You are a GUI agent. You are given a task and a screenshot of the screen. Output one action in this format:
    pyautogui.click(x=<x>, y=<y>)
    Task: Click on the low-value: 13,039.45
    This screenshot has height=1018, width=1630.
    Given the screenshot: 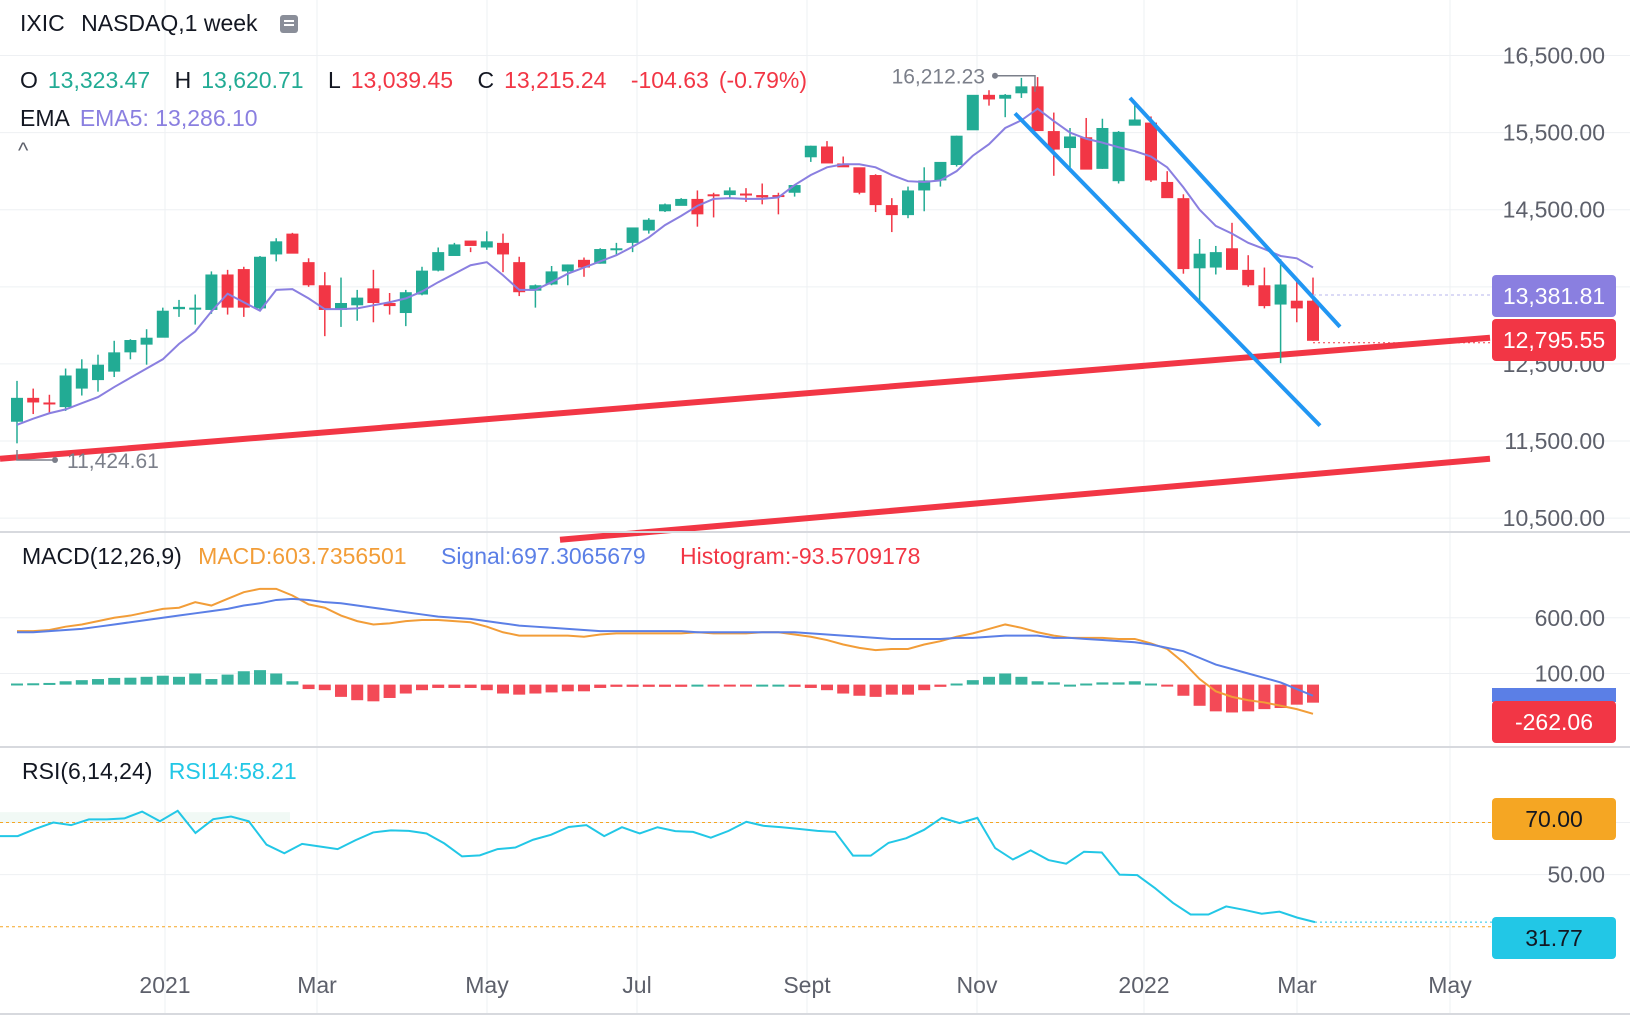 What is the action you would take?
    pyautogui.click(x=402, y=80)
    